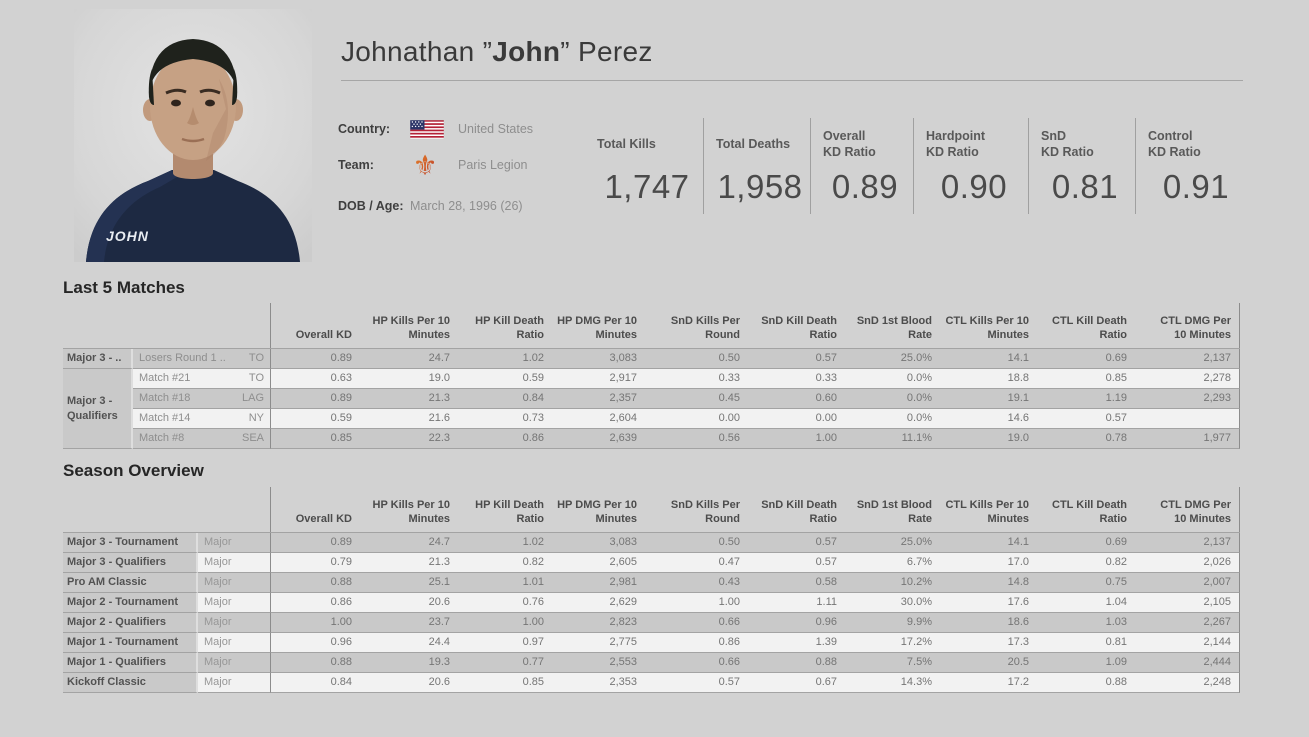 This screenshot has width=1309, height=737. I want to click on match-group-label: Major 3 - .., so click(98, 359).